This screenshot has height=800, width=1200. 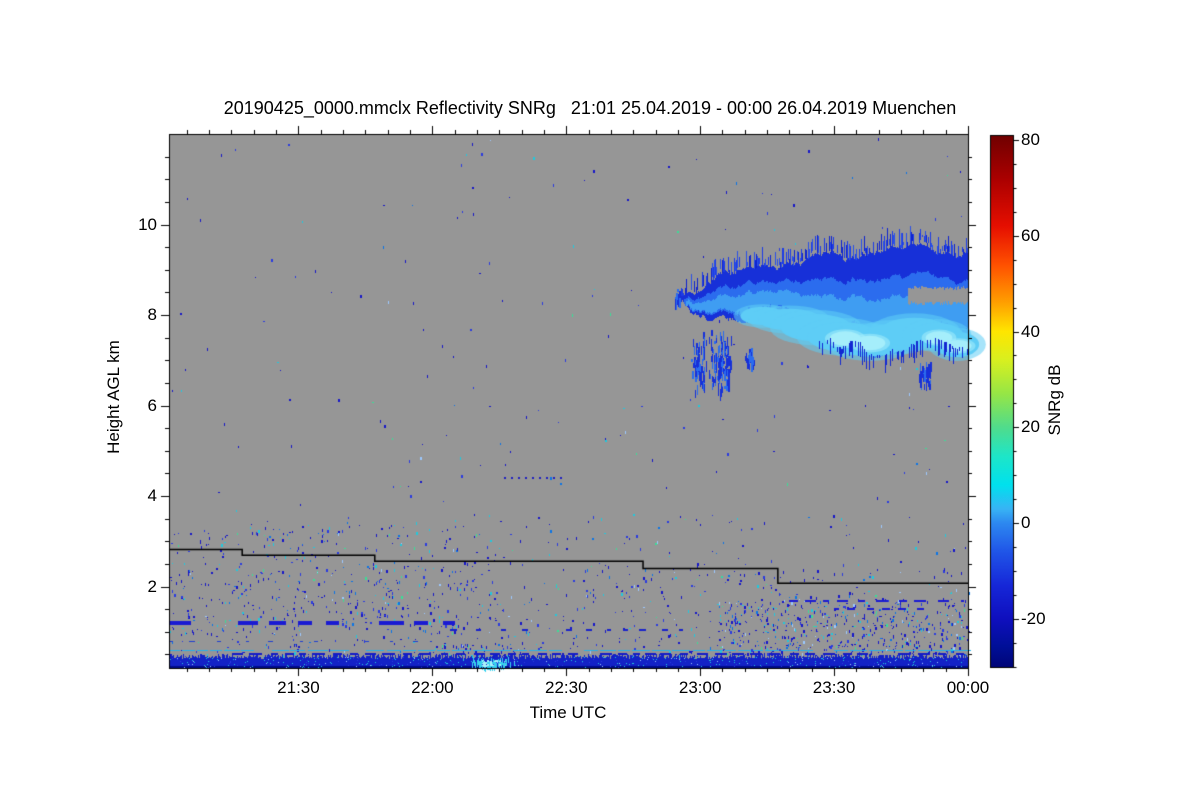 What do you see at coordinates (568, 712) in the screenshot?
I see `x-axis-label: Time UTC` at bounding box center [568, 712].